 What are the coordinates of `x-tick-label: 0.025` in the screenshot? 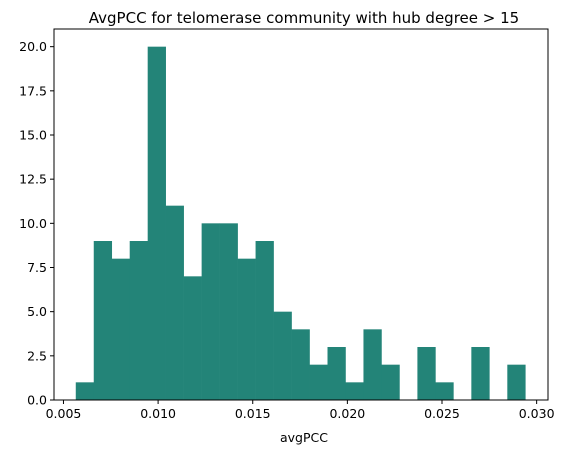 It's located at (442, 413).